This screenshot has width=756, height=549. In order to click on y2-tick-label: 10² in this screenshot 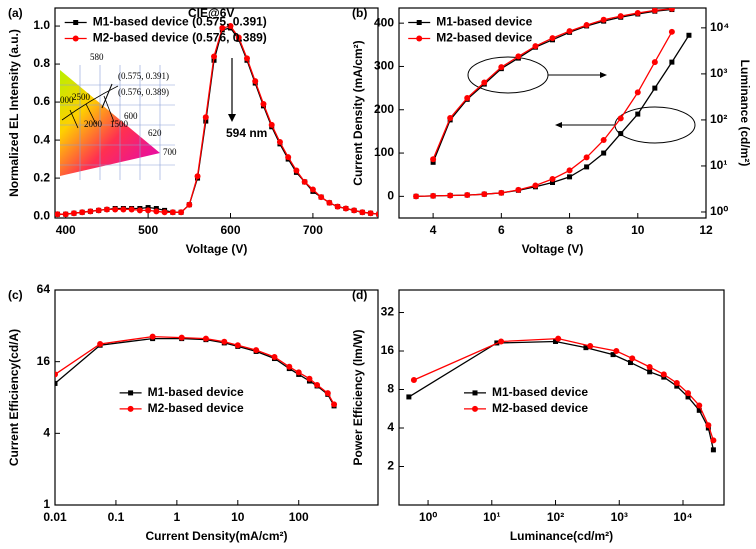, I will do `click(718, 119)`.